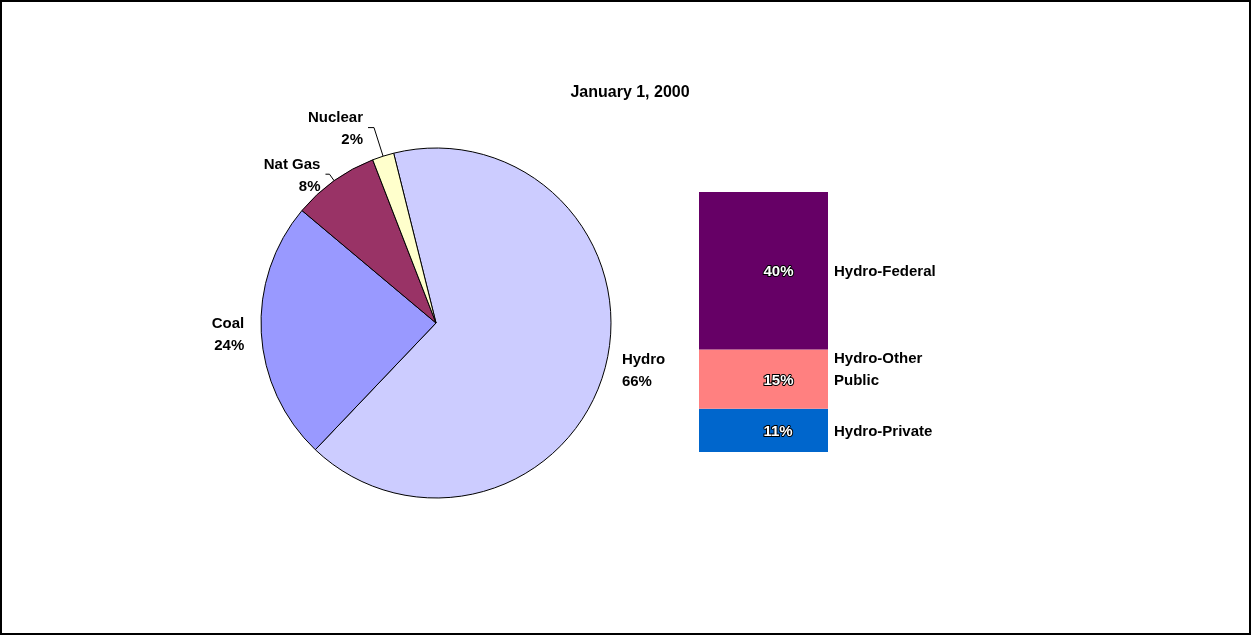 This screenshot has height=635, width=1251. Describe the element at coordinates (778, 379) in the screenshot. I see `data-label: 15%` at that location.